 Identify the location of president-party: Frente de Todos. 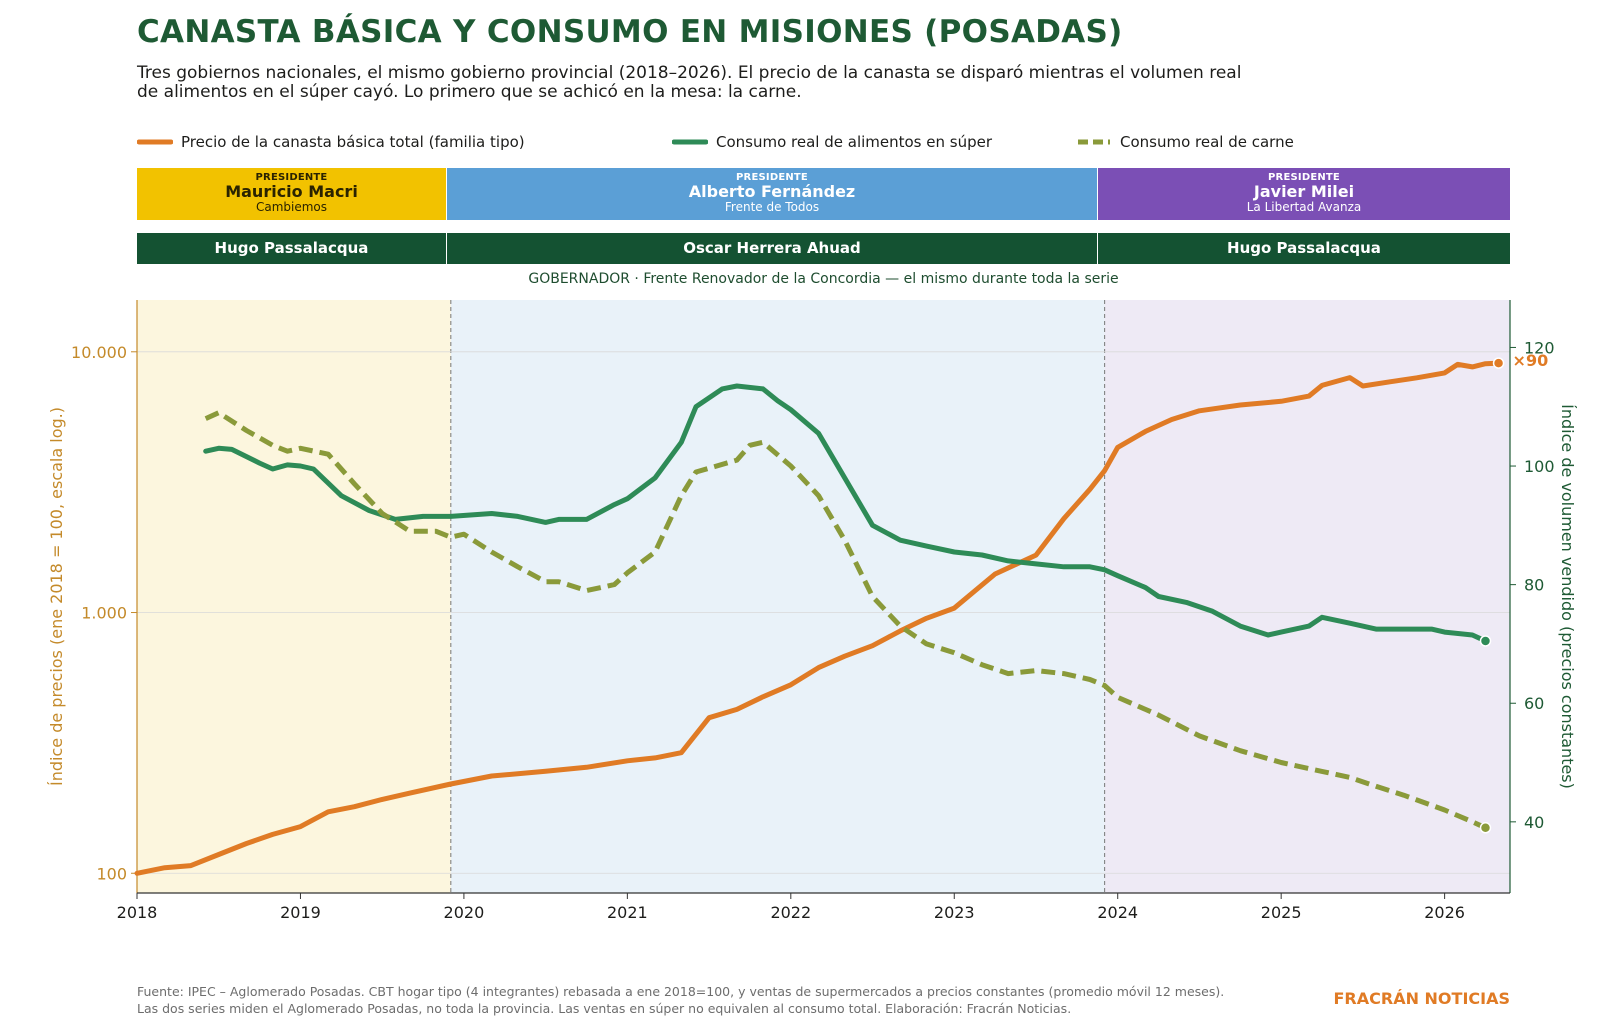
(772, 207).